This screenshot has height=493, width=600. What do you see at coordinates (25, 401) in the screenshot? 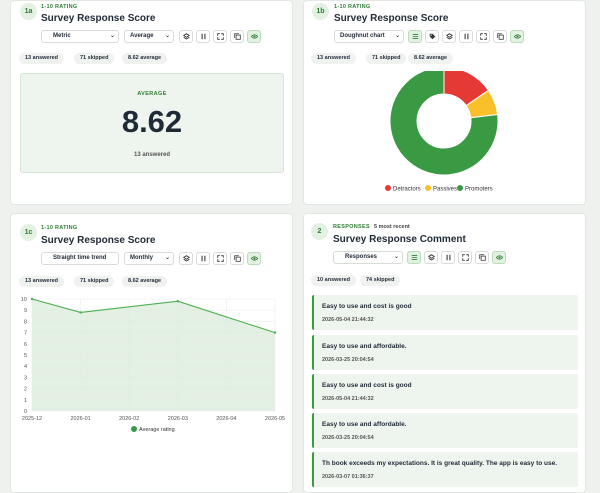
I see `y-tick-label: 1` at bounding box center [25, 401].